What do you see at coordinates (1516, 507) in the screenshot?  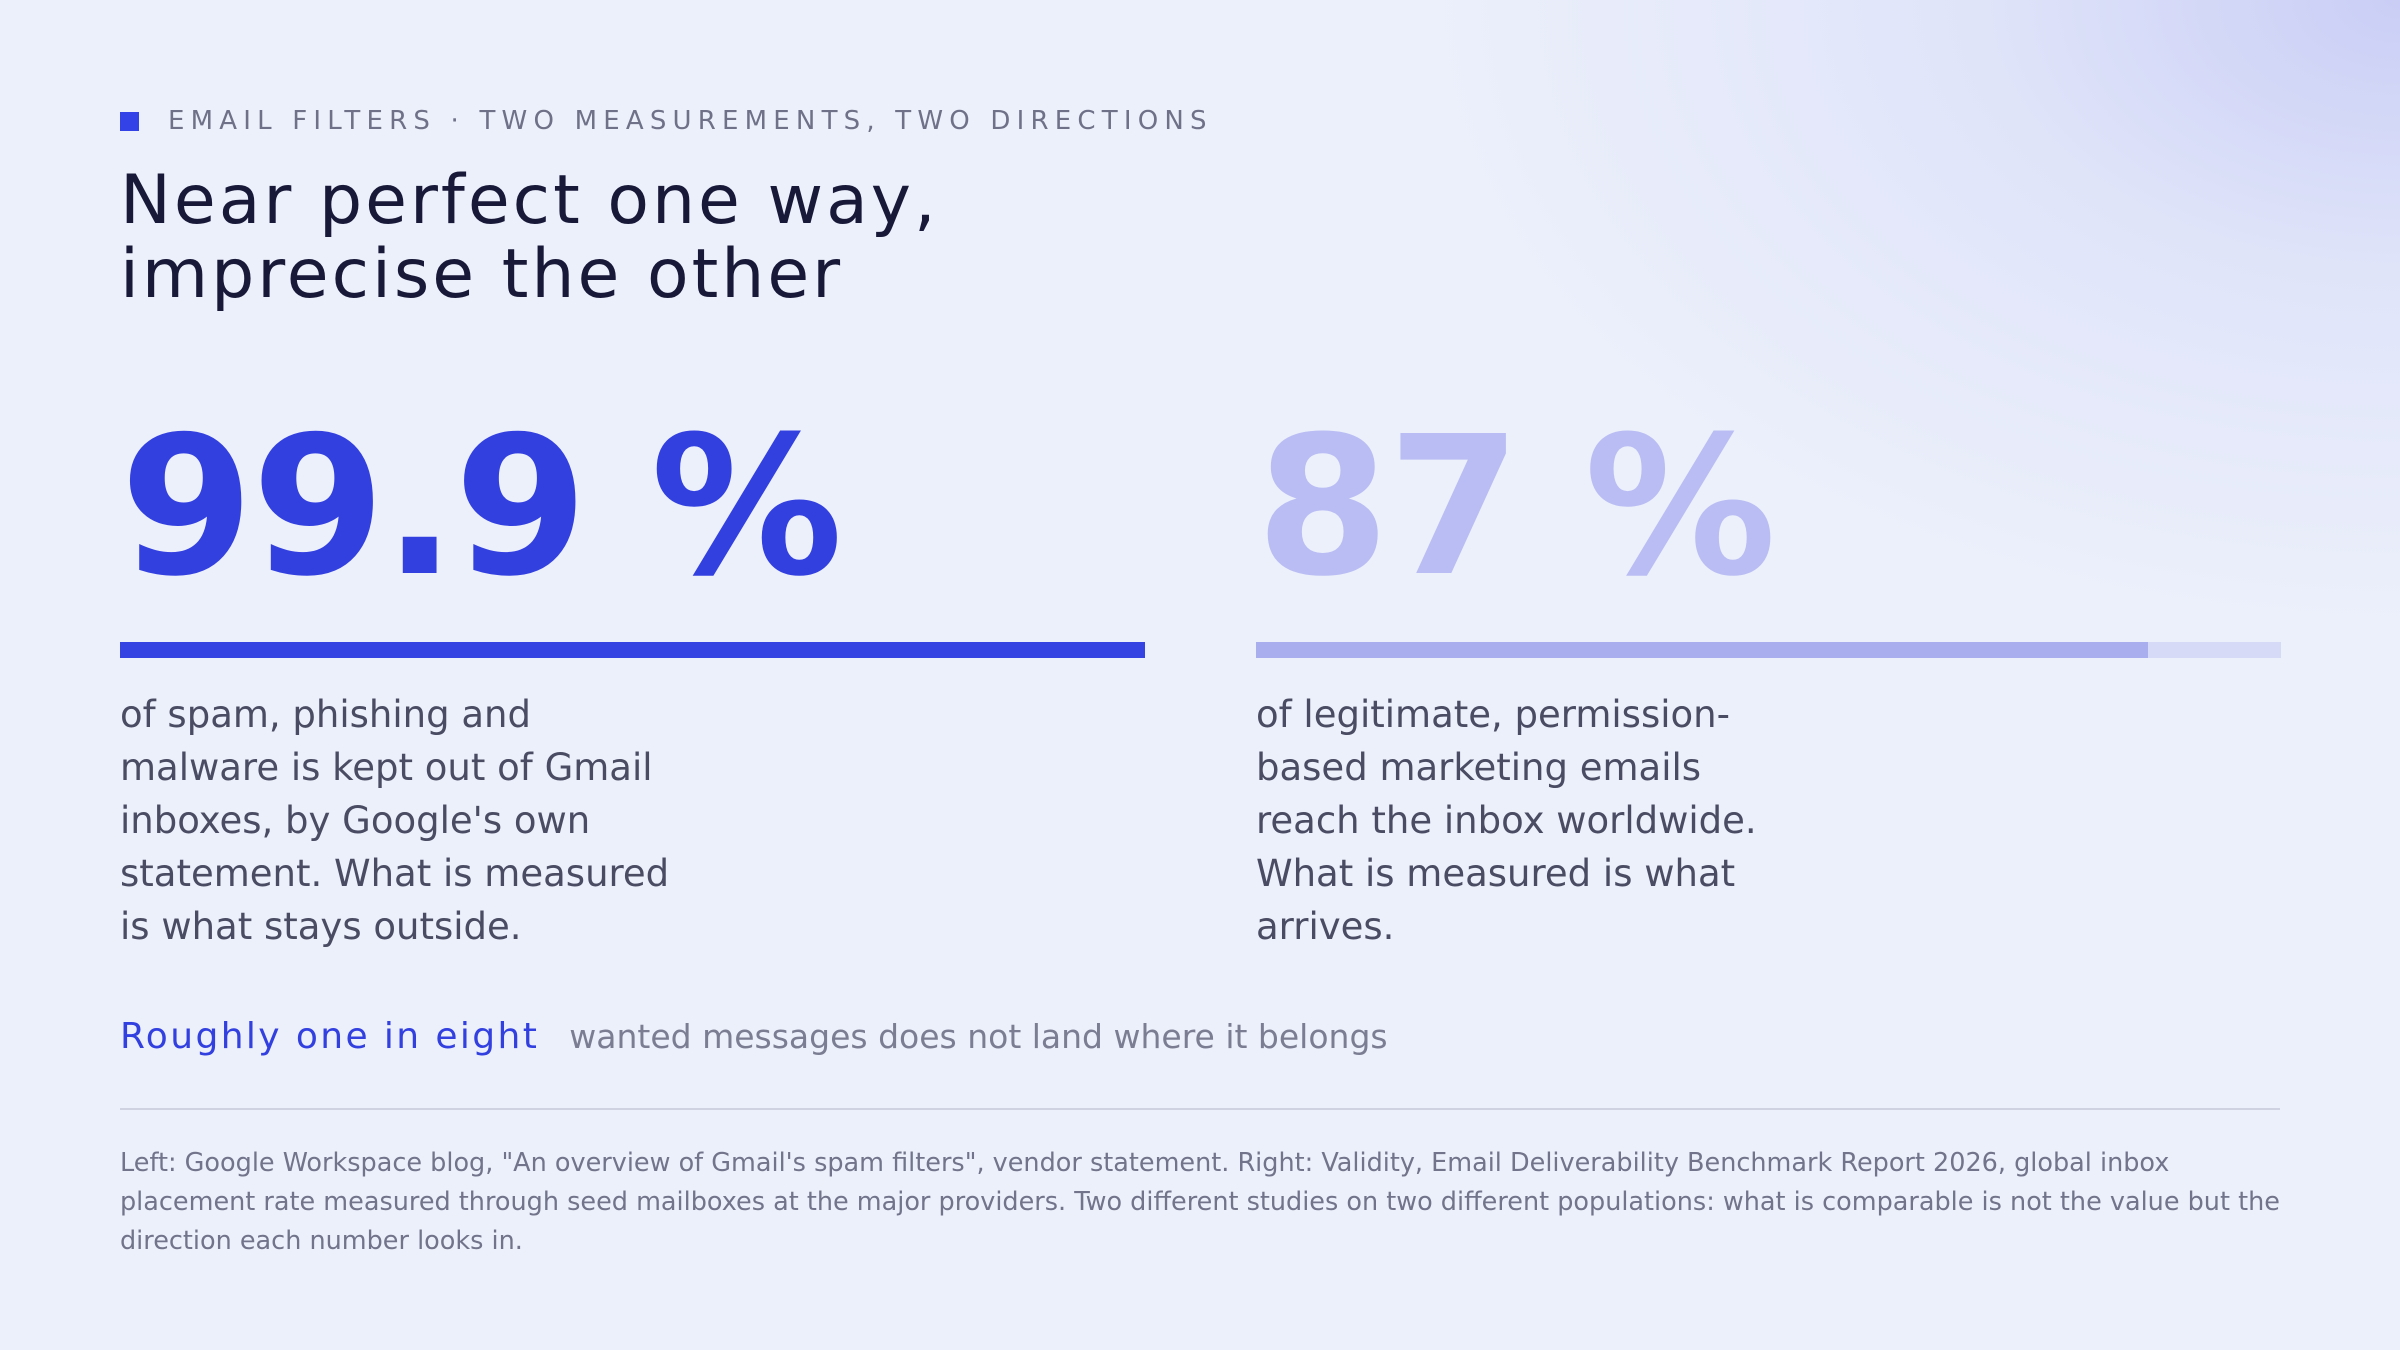 I see `stat-value: 87 %` at bounding box center [1516, 507].